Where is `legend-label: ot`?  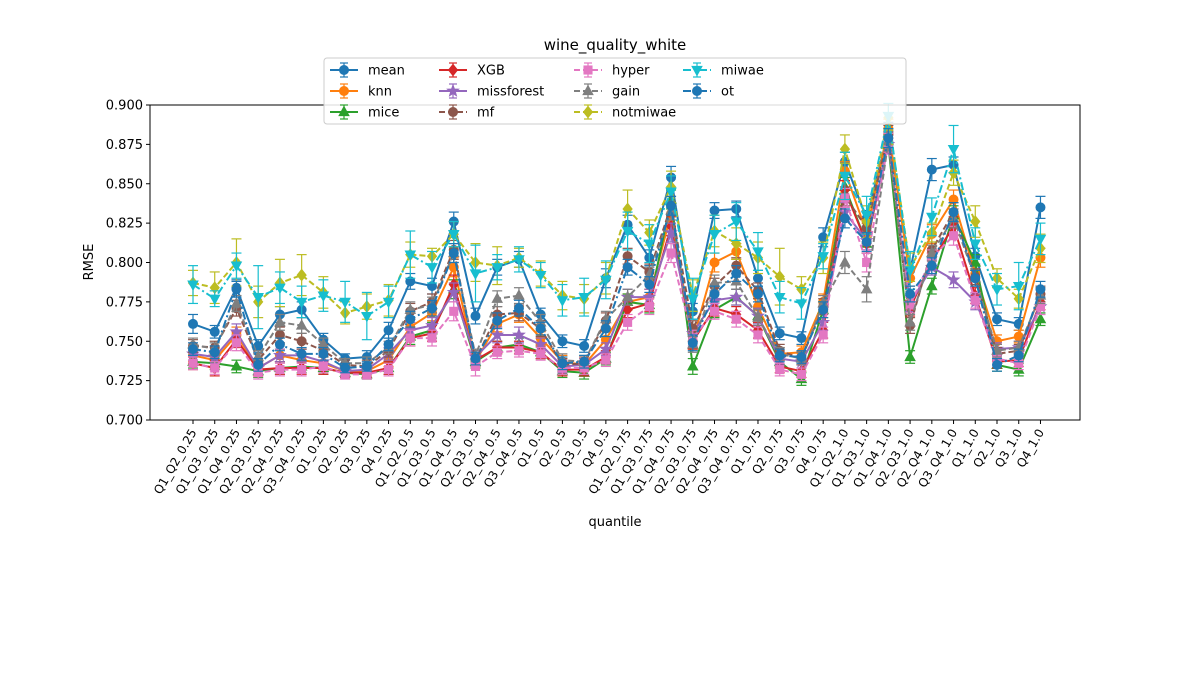
legend-label: ot is located at coordinates (727, 92).